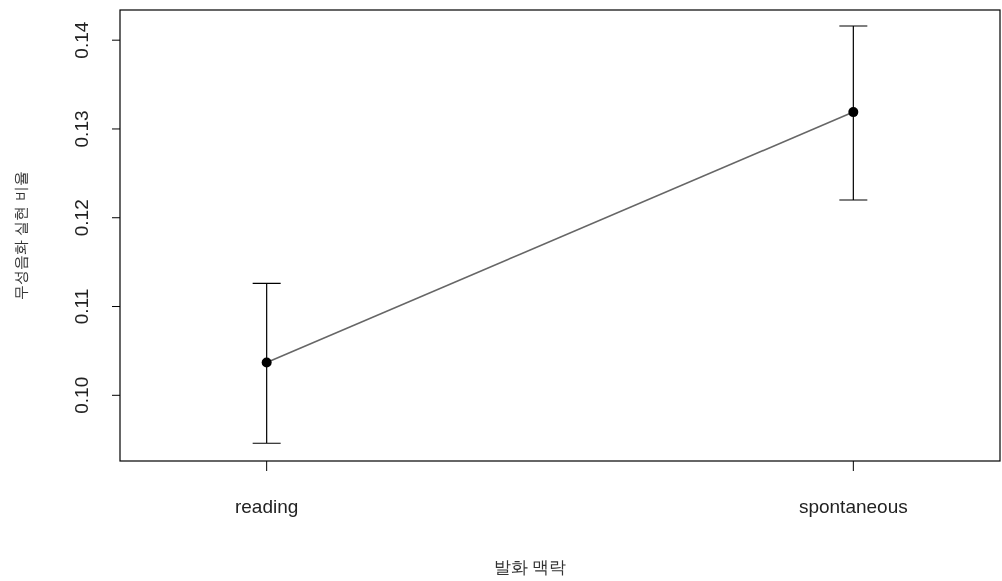 This screenshot has height=581, width=1002. What do you see at coordinates (81, 218) in the screenshot?
I see `y-tick-label: 0.12` at bounding box center [81, 218].